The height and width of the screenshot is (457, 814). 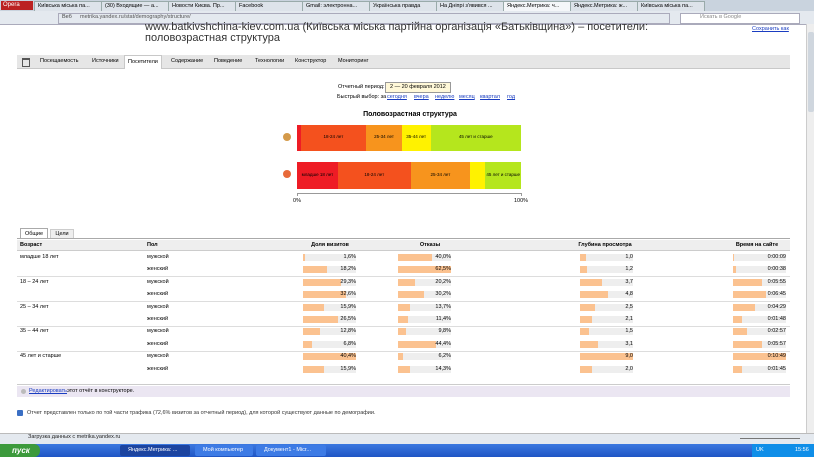 I want to click on search-placeholder: Искать в Google, so click(x=721, y=17).